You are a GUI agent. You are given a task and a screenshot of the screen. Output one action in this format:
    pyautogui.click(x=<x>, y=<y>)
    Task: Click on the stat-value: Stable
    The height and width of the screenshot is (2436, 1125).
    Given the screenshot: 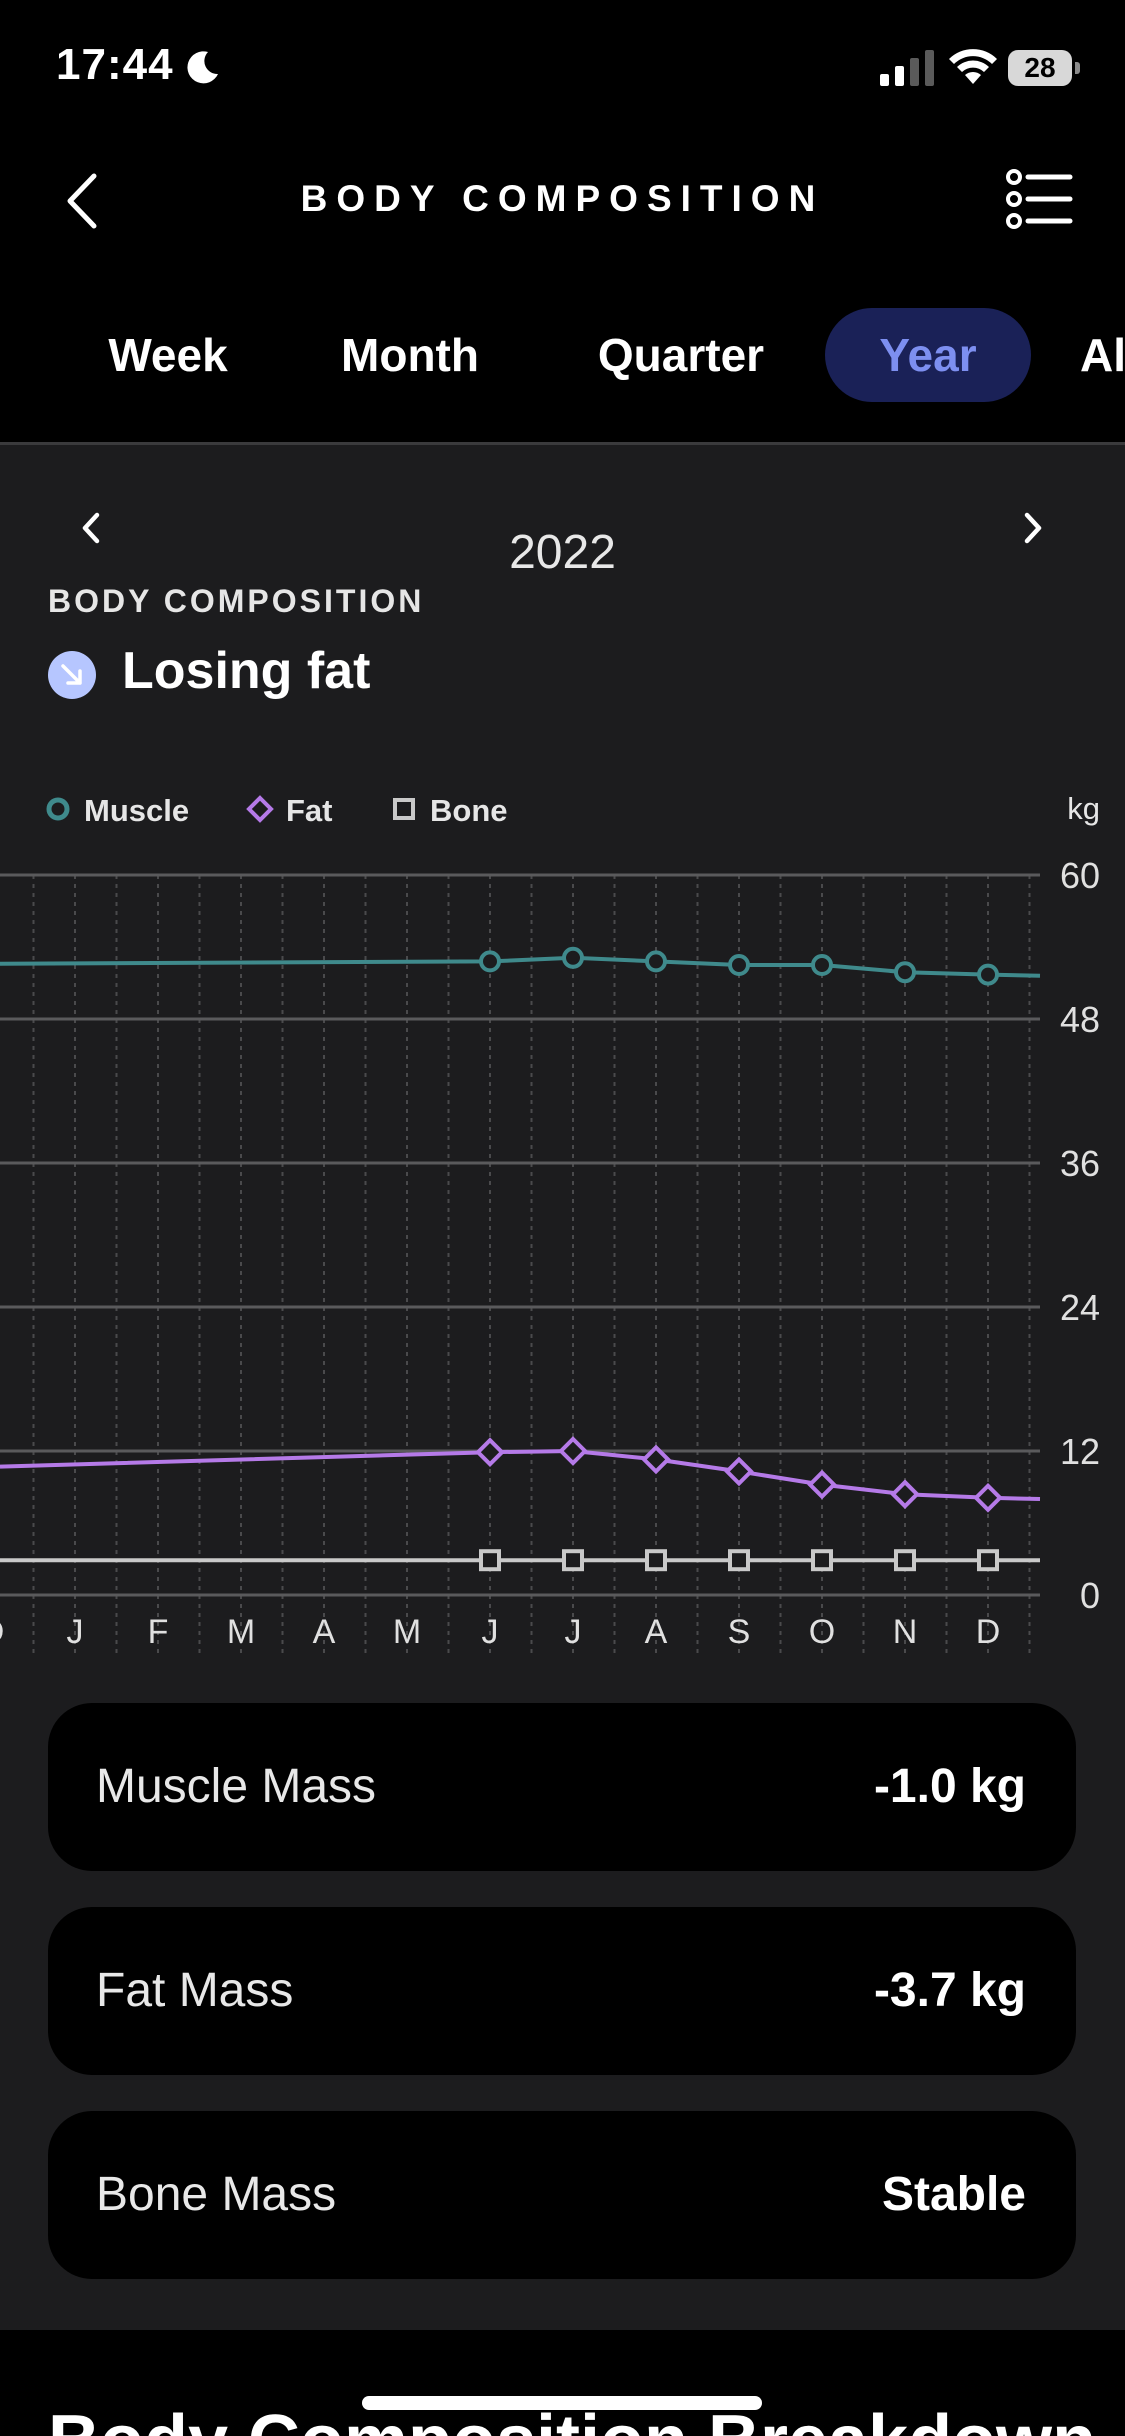 What is the action you would take?
    pyautogui.click(x=953, y=2194)
    